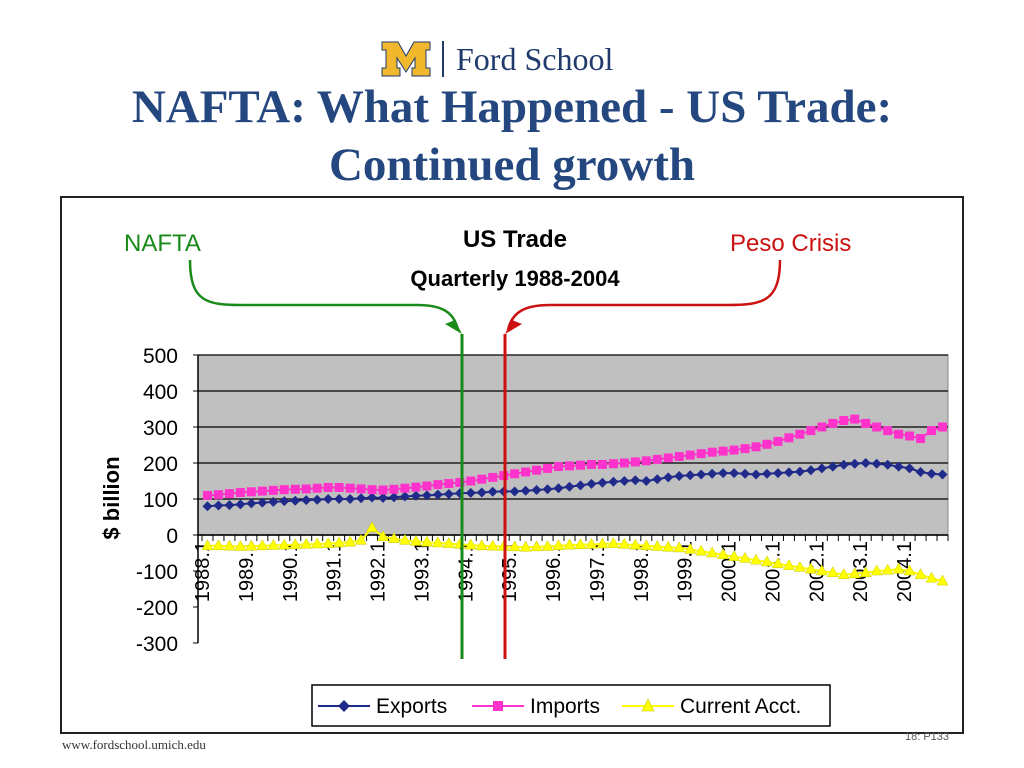 The height and width of the screenshot is (768, 1024). What do you see at coordinates (565, 706) in the screenshot?
I see `legend-imports-label: Imports` at bounding box center [565, 706].